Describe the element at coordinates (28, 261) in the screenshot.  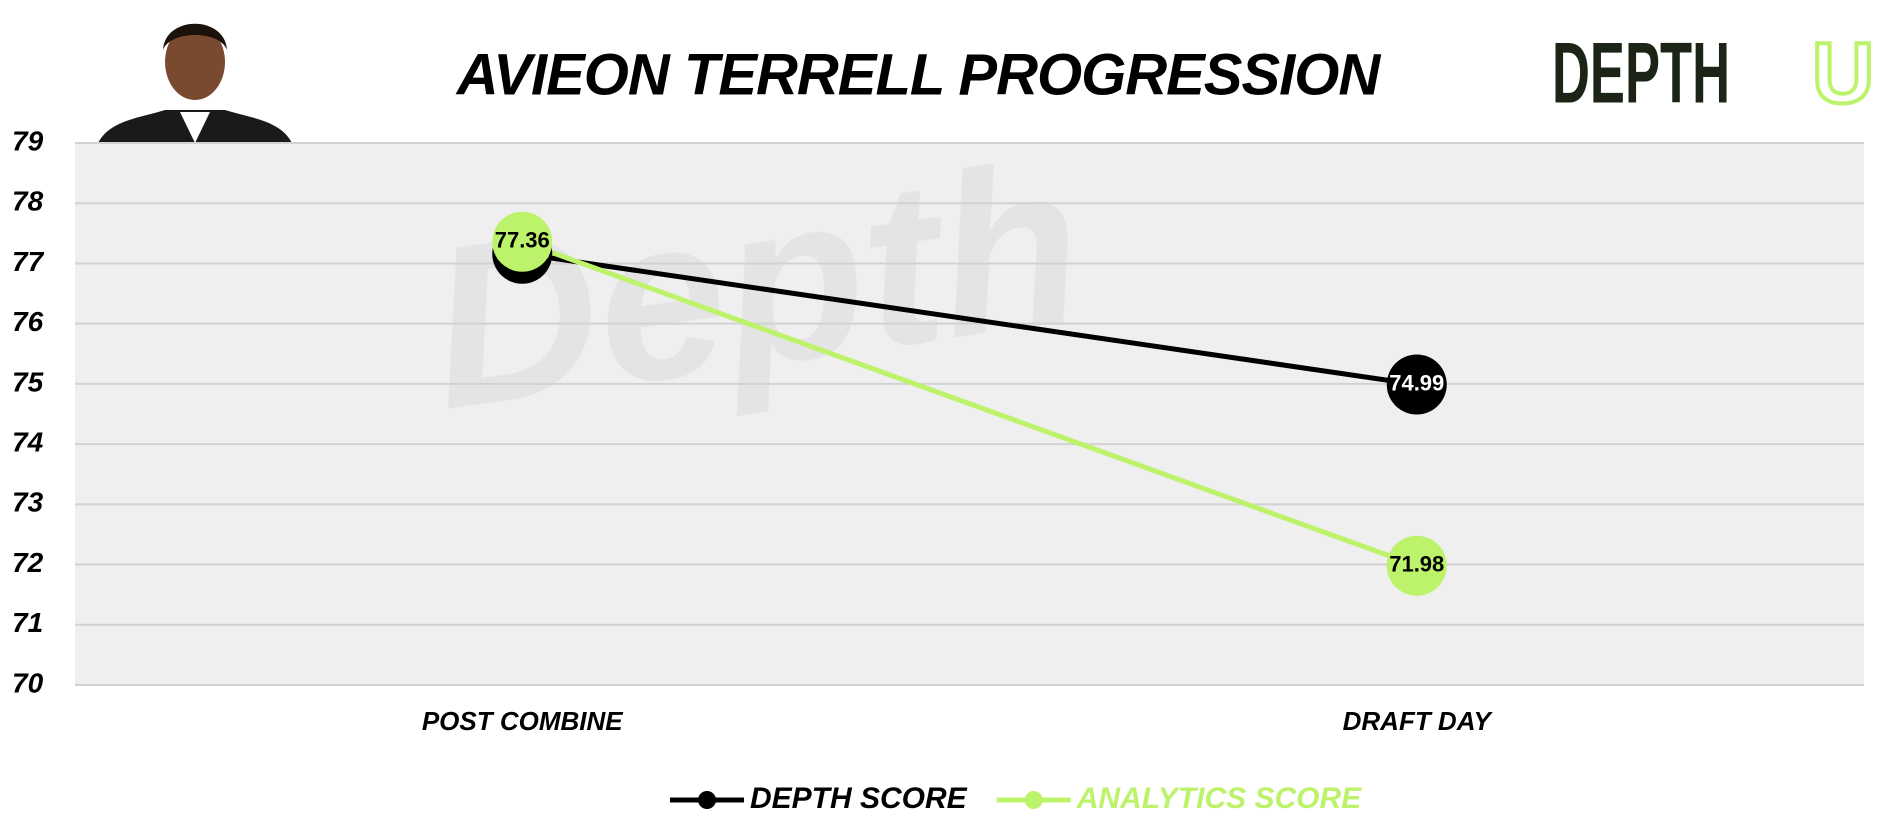
I see `y-tick-label: 77` at that location.